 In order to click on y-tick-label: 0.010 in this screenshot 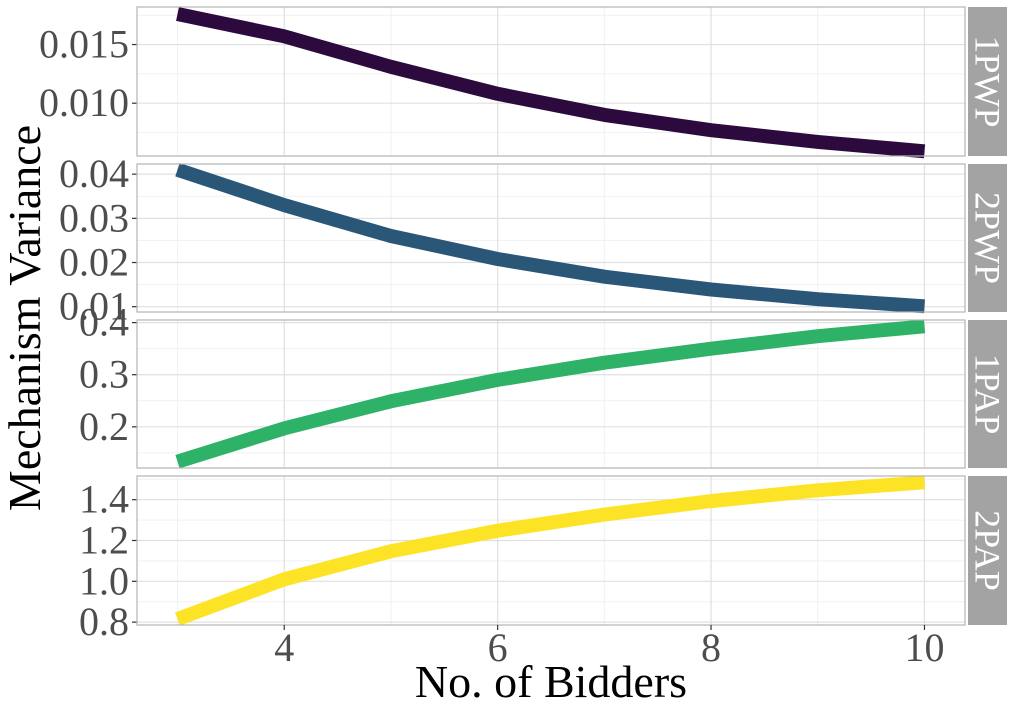, I will do `click(84, 102)`.